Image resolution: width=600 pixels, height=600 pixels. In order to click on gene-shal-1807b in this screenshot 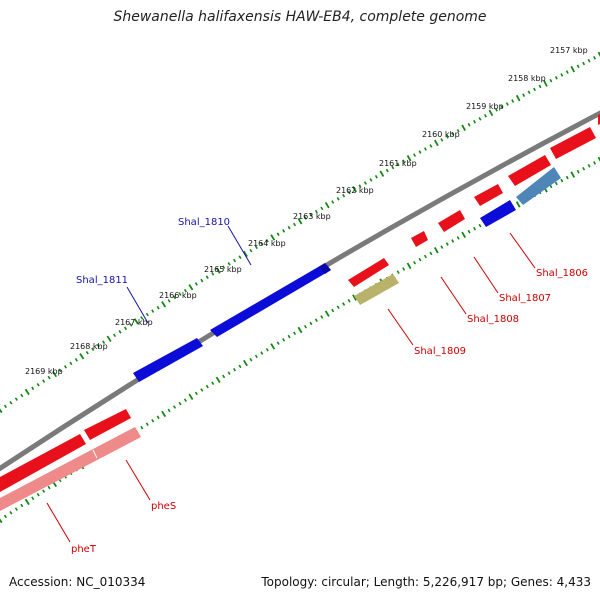, I will do `click(488, 195)`.